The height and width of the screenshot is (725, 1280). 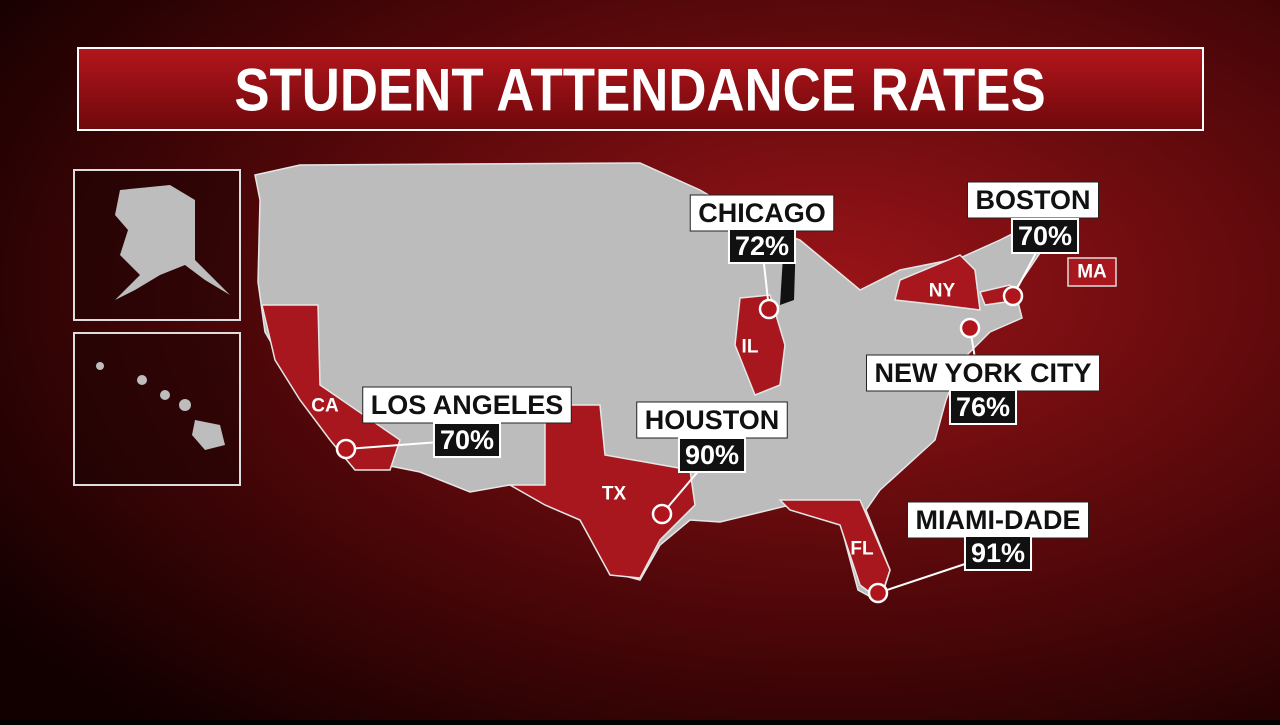 I want to click on hawaii-inset, so click(x=157, y=409).